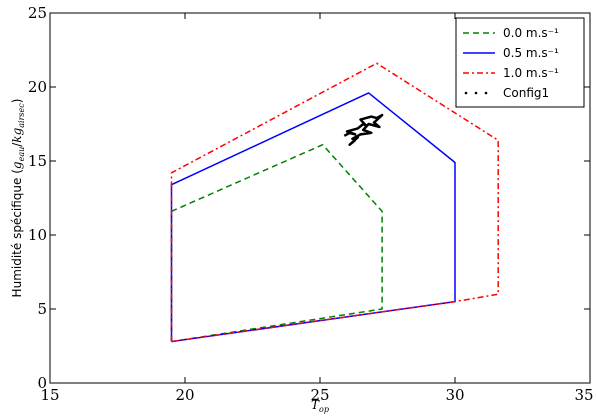 The height and width of the screenshot is (417, 596). What do you see at coordinates (42, 383) in the screenshot?
I see `y-tick-label: 0` at bounding box center [42, 383].